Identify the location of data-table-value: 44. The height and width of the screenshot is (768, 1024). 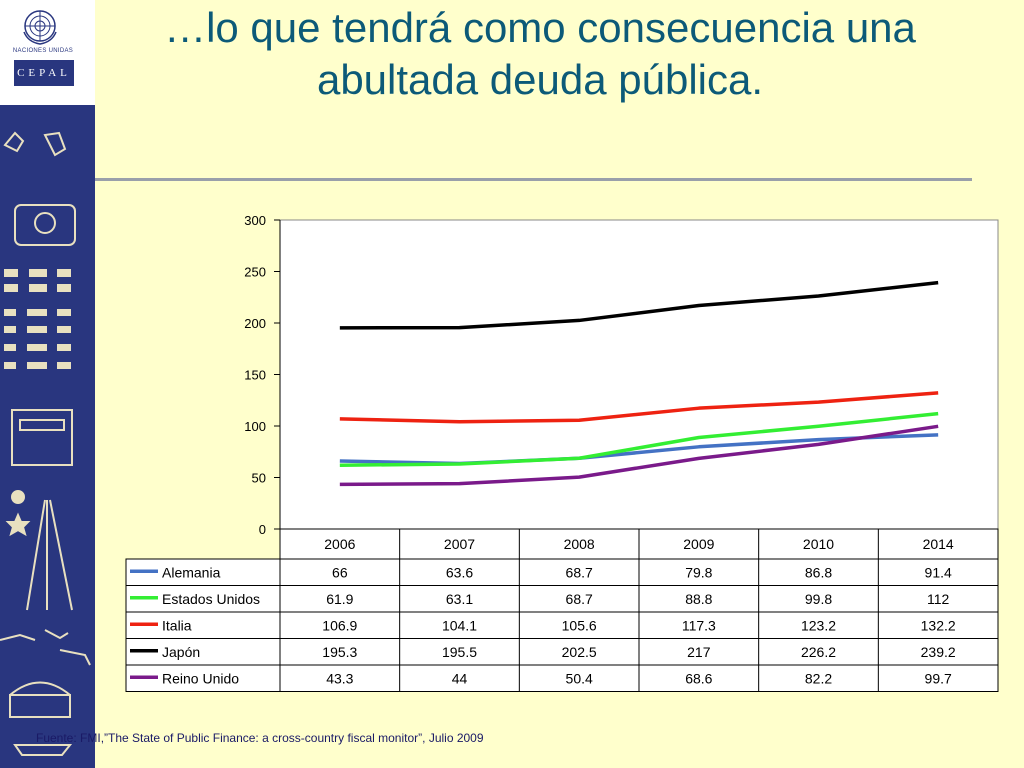
(460, 678).